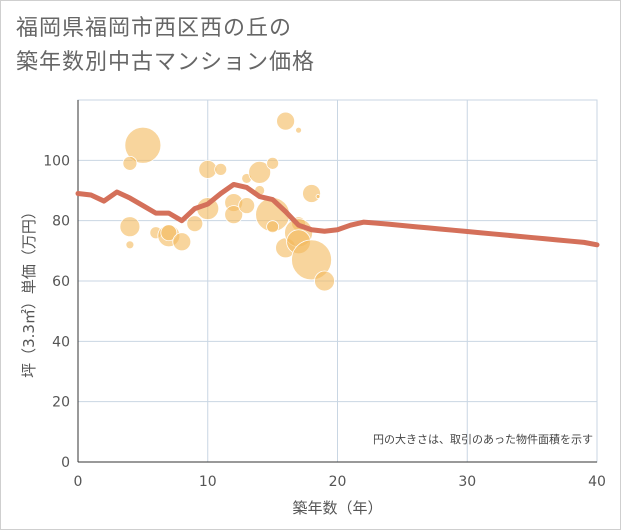 The image size is (621, 530). I want to click on y-axis-label: 坪（3.3㎡）単価（万円）, so click(29, 291).